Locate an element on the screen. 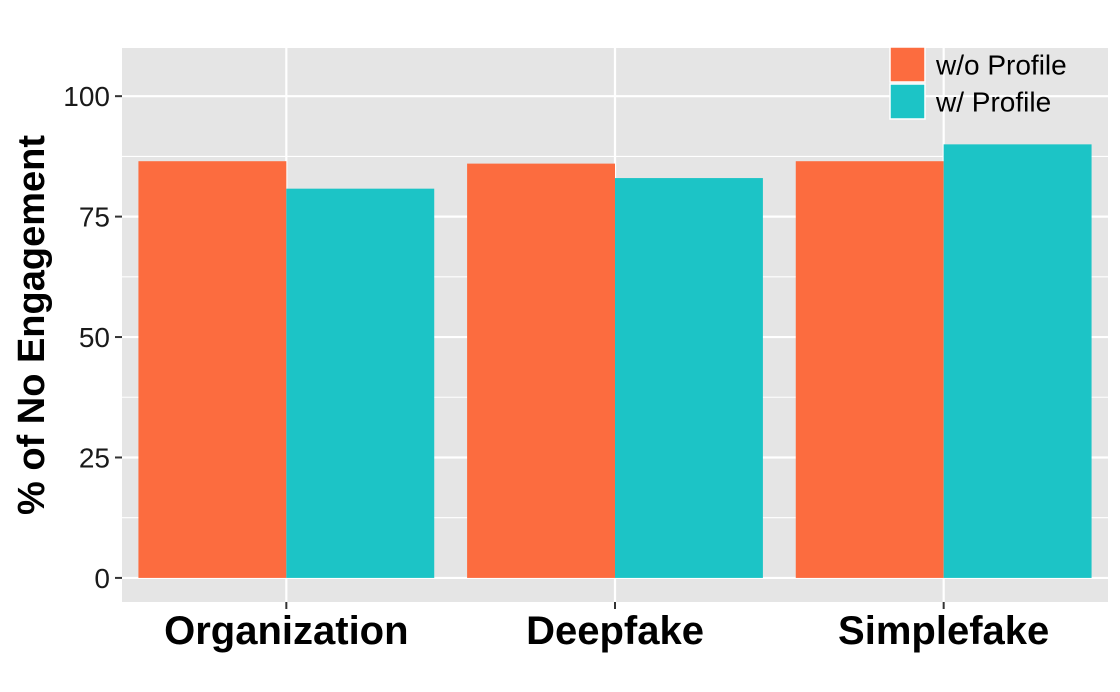  x-axis: Organization Deepfake Simplefake is located at coordinates (606, 627).